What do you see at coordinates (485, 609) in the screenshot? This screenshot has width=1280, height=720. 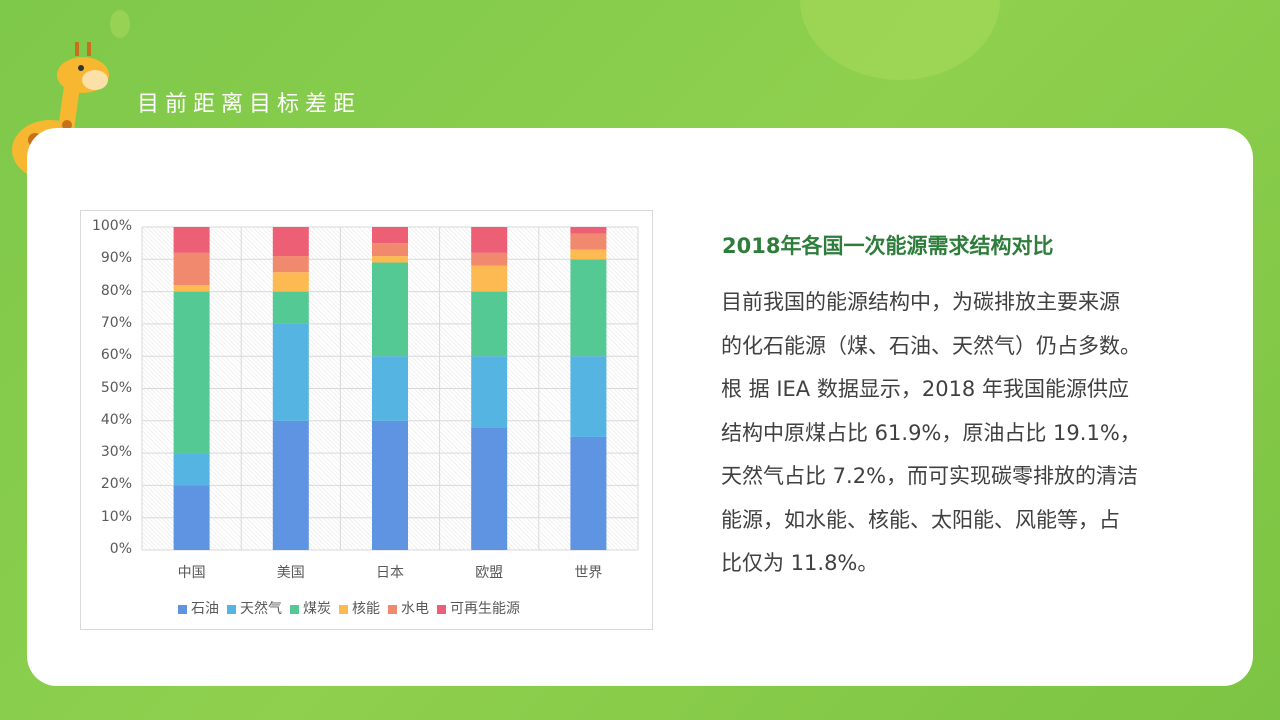 I see `legend-label: 可再生能源` at bounding box center [485, 609].